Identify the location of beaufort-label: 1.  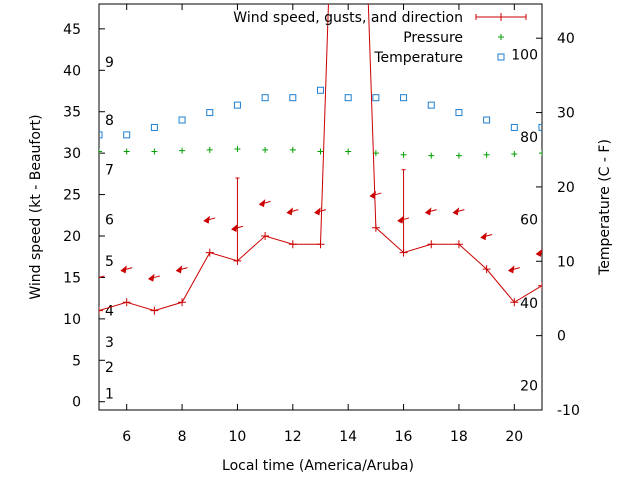
(109, 394).